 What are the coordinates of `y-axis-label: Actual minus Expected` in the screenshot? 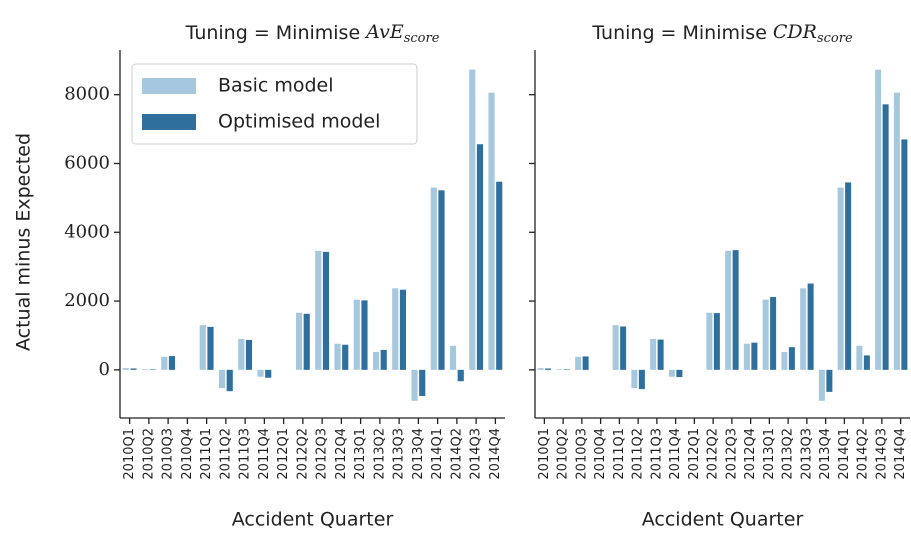 It's located at (24, 242).